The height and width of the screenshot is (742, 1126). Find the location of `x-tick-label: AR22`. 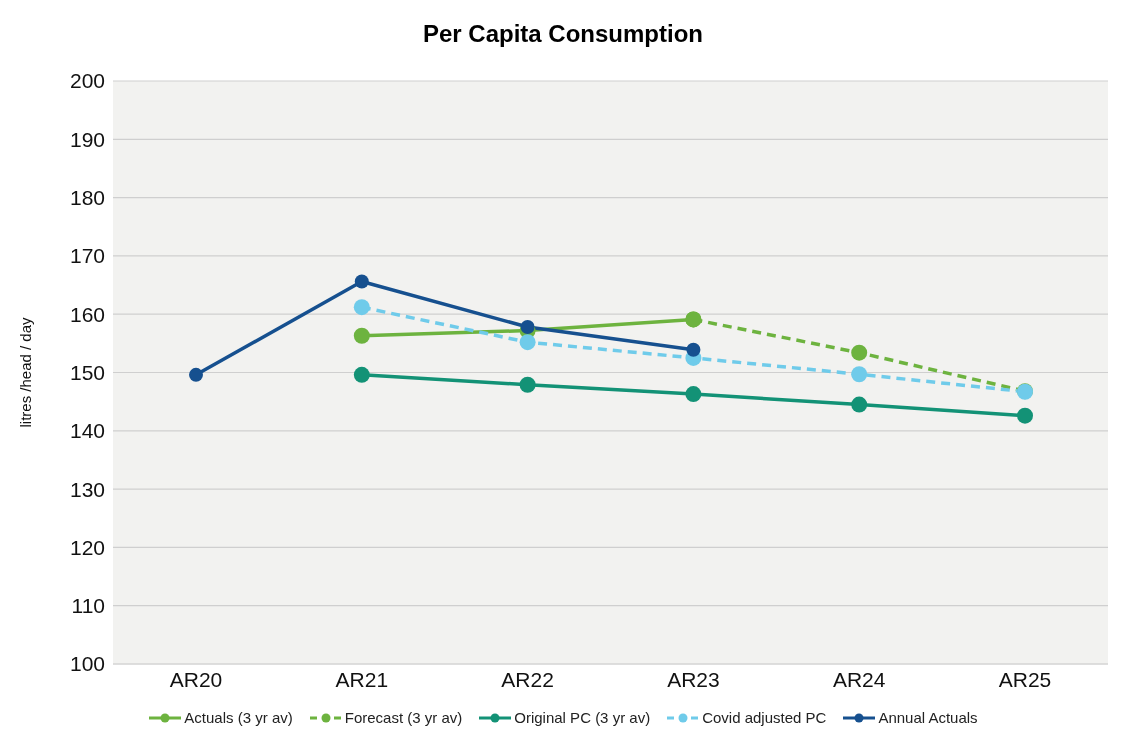

x-tick-label: AR22 is located at coordinates (527, 679).